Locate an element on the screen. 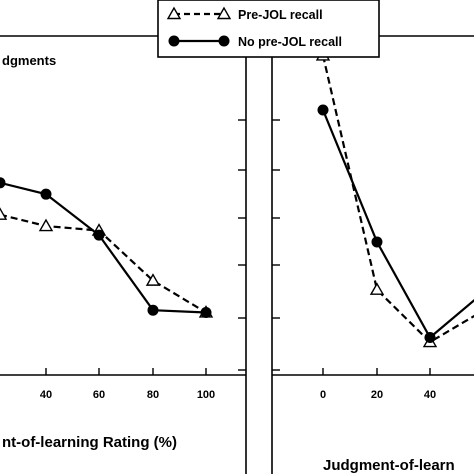 This screenshot has height=474, width=474. x-tick-label: 0 is located at coordinates (323, 395).